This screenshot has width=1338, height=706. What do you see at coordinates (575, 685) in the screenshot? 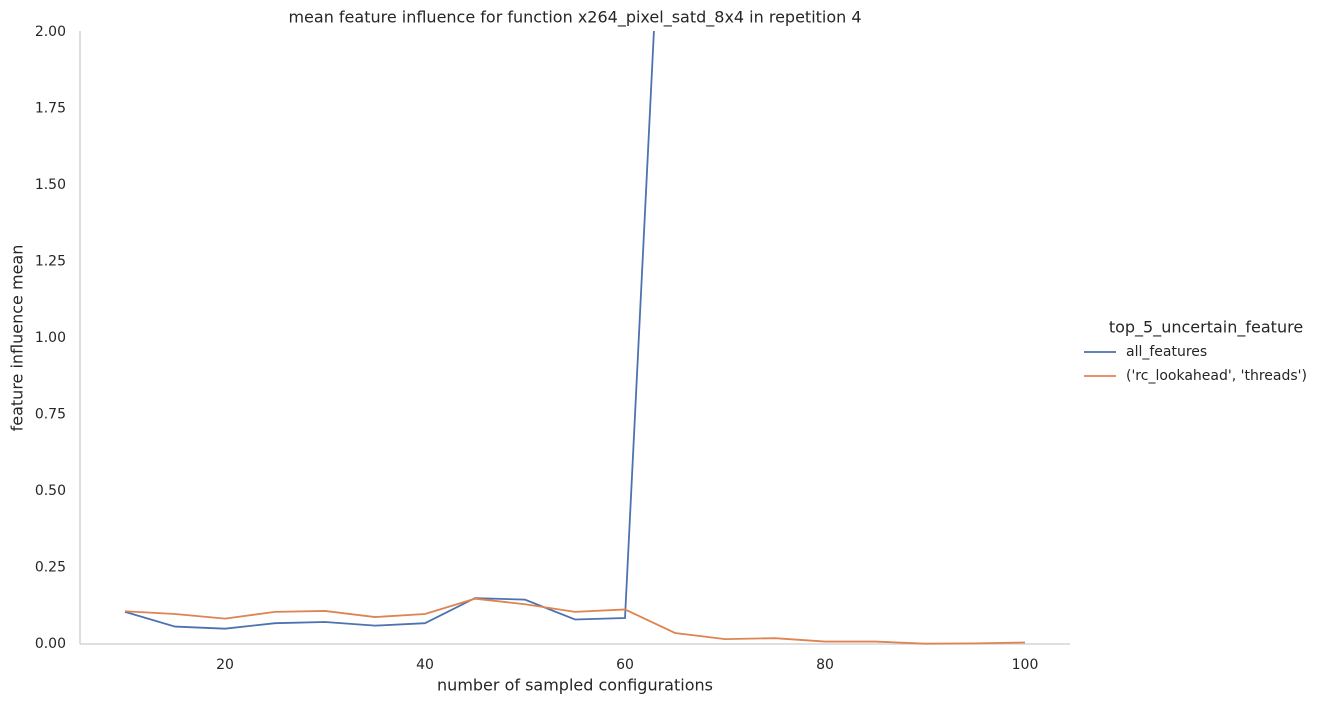
I see `x-axis-label: number of sampled configurations` at bounding box center [575, 685].